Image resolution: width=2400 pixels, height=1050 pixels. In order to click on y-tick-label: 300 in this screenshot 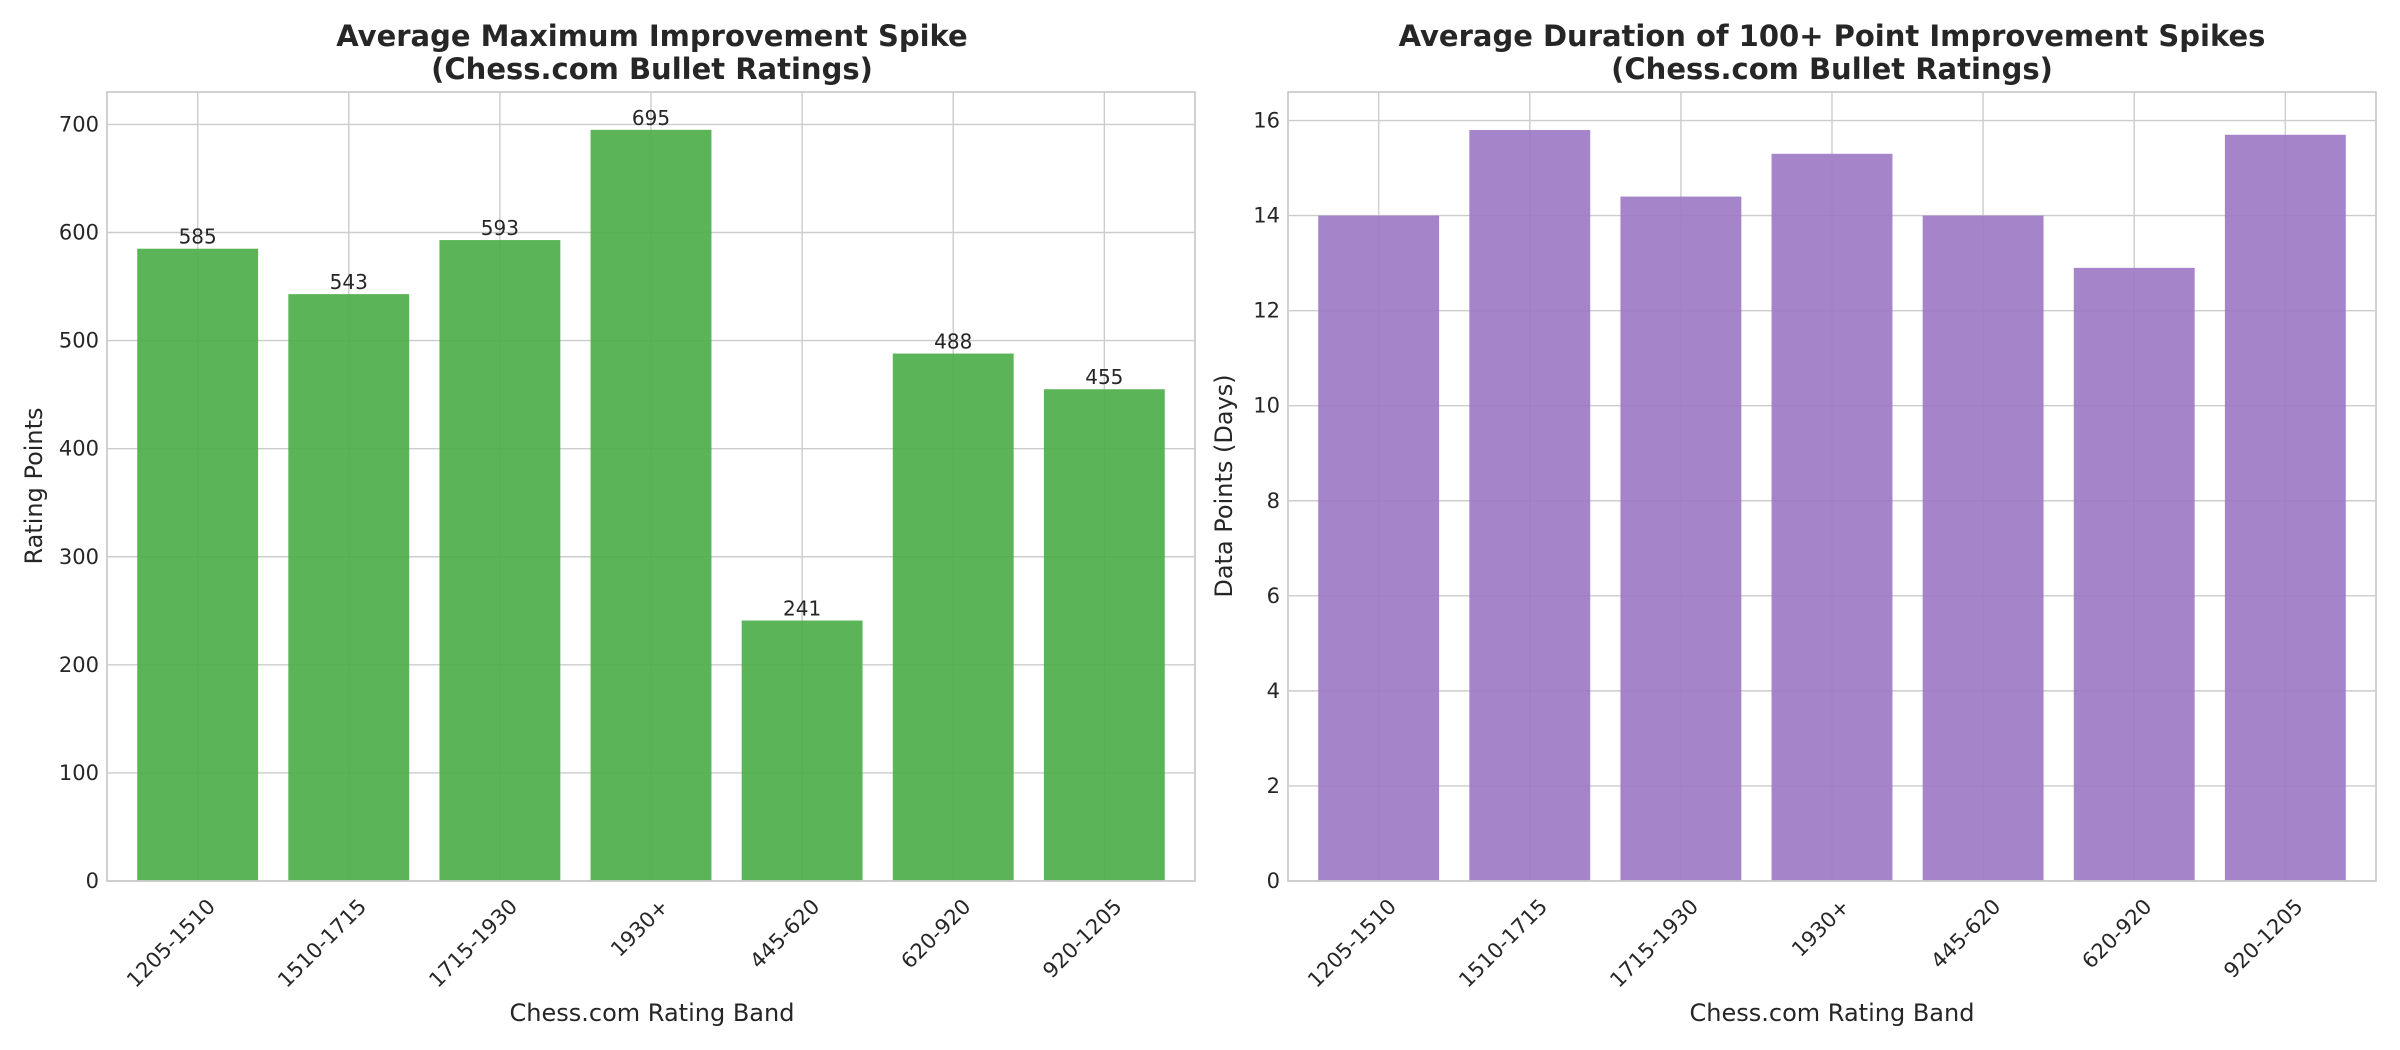, I will do `click(79, 557)`.